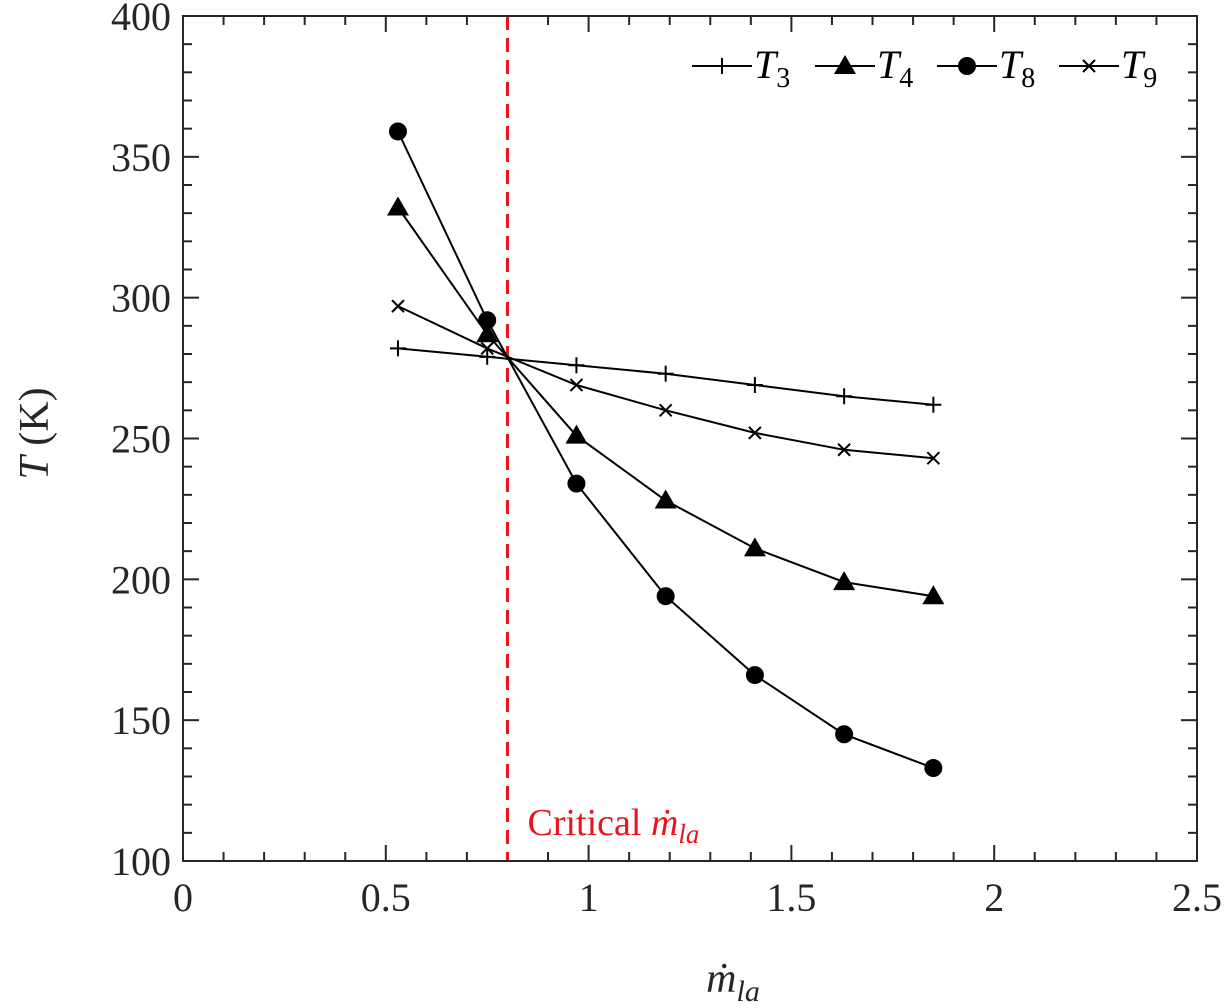 Image resolution: width=1224 pixels, height=1008 pixels. What do you see at coordinates (141, 157) in the screenshot?
I see `y-tick-label: 350` at bounding box center [141, 157].